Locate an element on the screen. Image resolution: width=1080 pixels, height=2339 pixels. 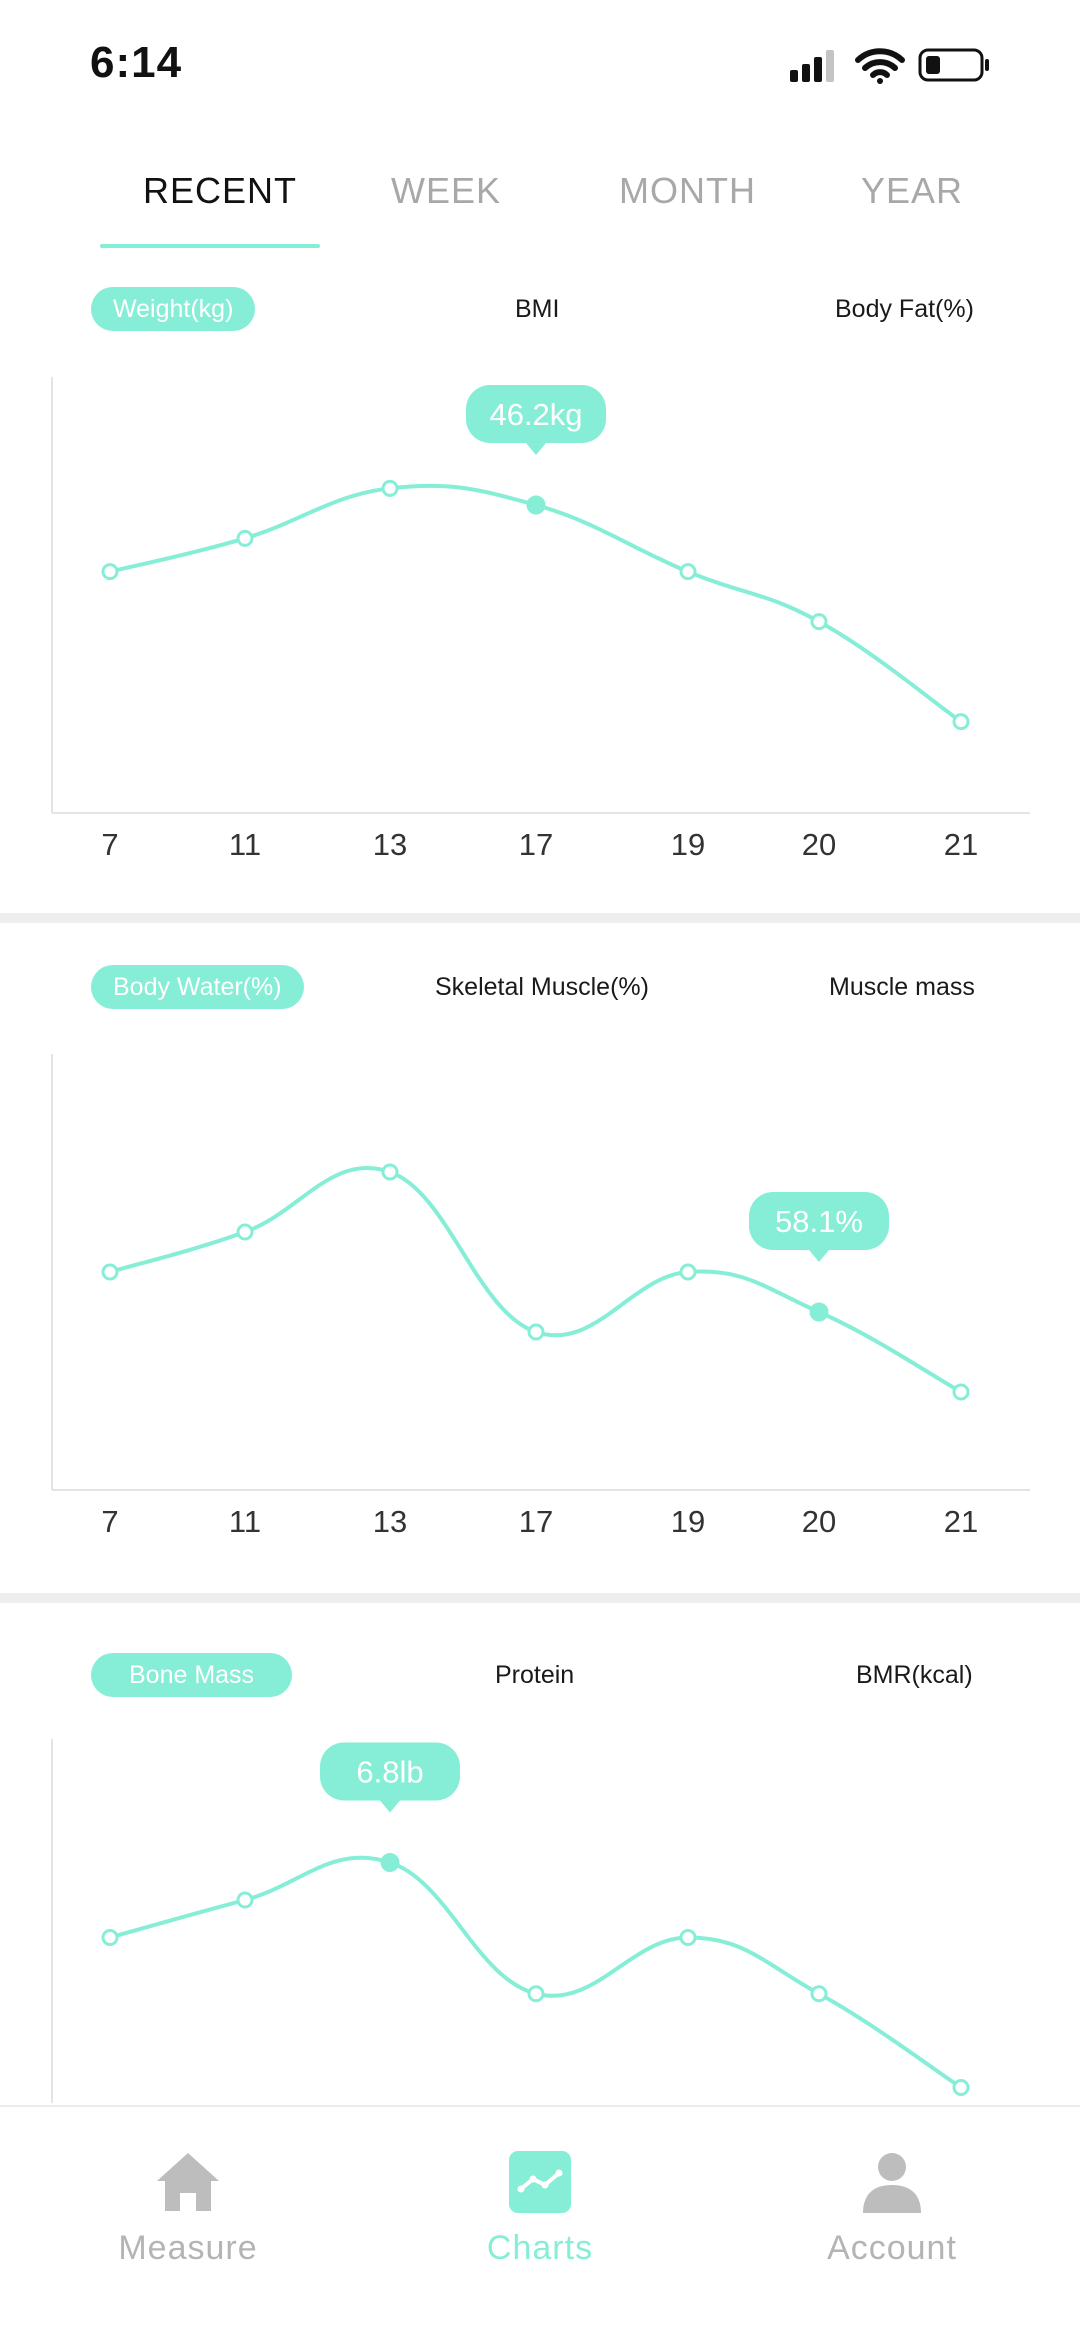
chart-icon is located at coordinates (540, 2182).